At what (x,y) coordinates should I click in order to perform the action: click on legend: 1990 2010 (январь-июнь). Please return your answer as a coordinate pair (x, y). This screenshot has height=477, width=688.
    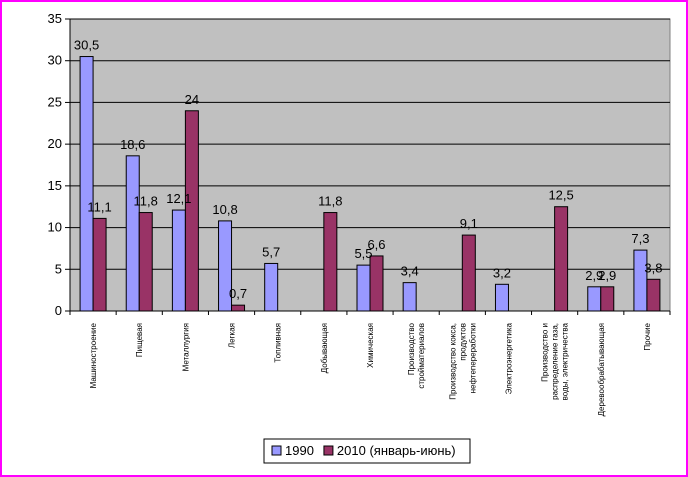
    Looking at the image, I should click on (367, 451).